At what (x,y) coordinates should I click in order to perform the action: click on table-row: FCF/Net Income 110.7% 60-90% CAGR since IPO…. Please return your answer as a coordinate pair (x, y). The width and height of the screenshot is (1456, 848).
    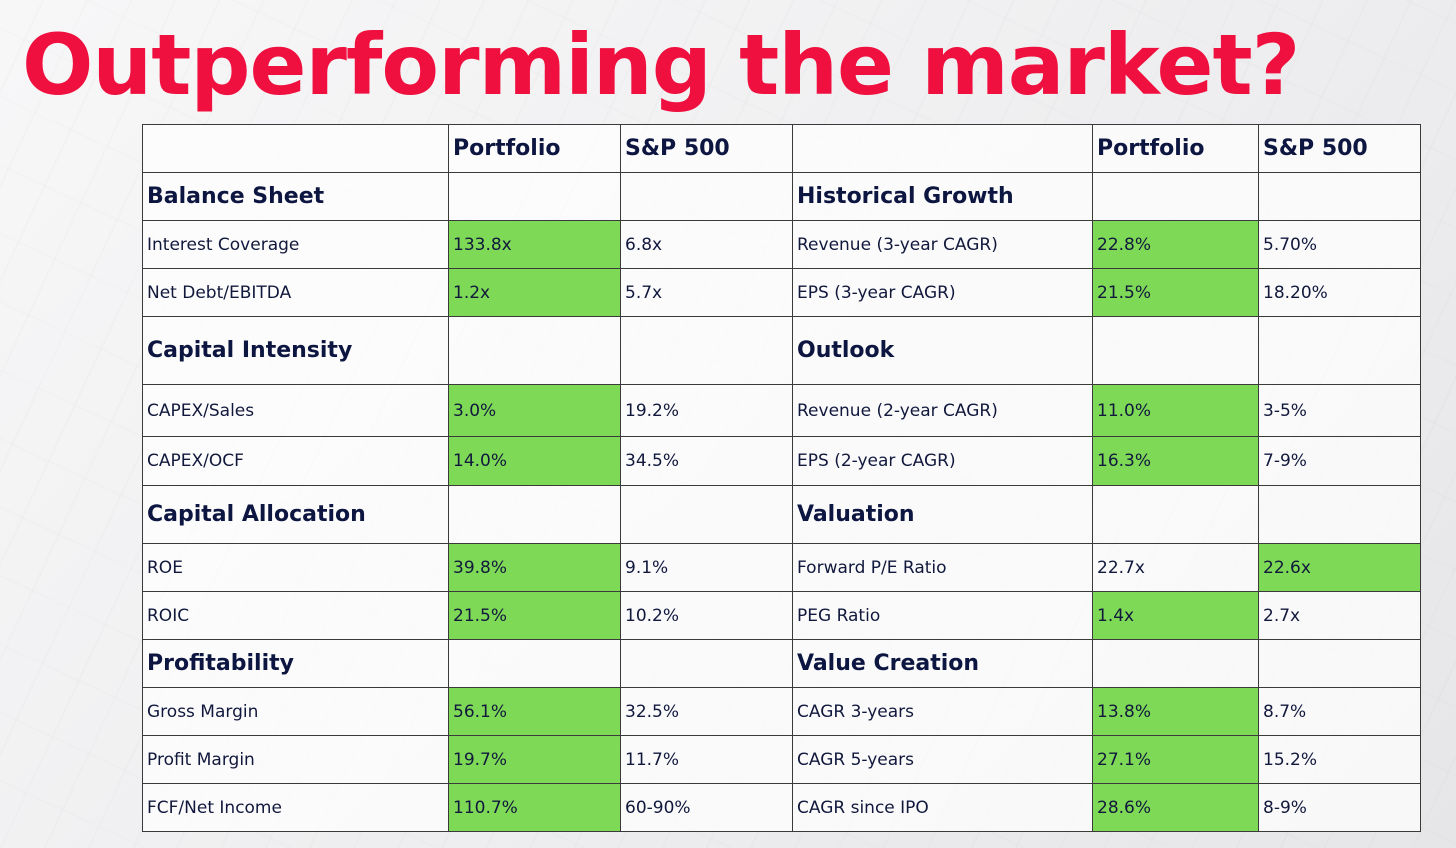
    Looking at the image, I should click on (781, 807).